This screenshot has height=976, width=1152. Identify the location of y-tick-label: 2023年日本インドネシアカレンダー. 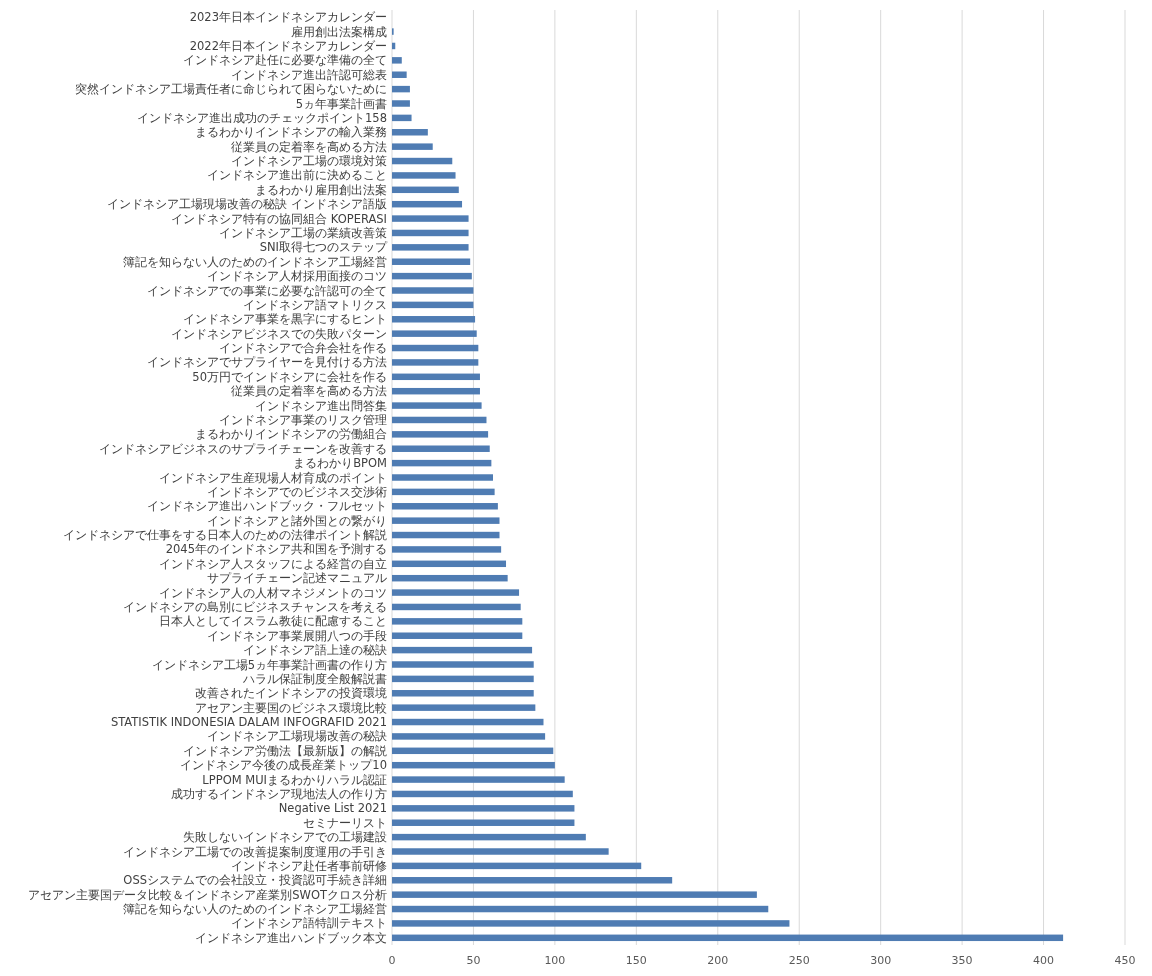
(288, 17).